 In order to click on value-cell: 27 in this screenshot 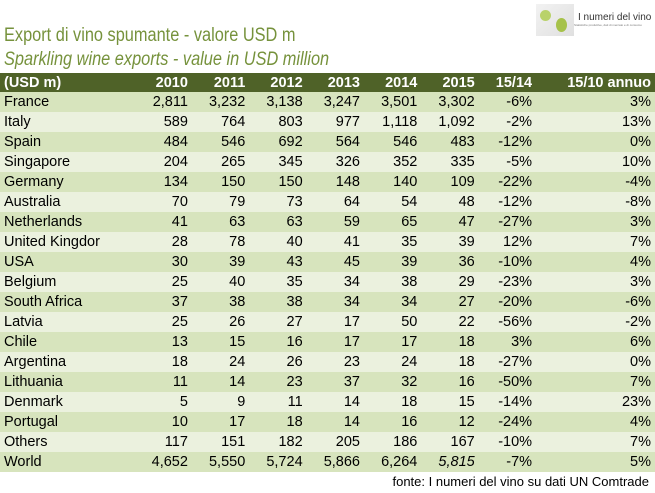, I will do `click(278, 322)`.